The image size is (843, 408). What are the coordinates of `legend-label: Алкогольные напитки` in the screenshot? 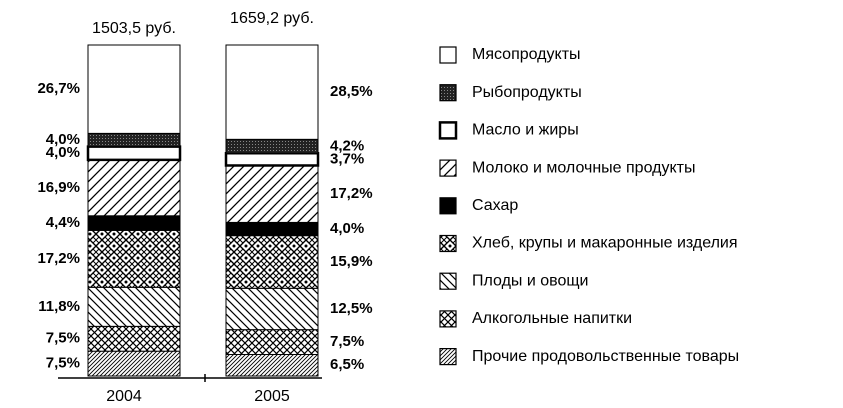 It's located at (552, 318).